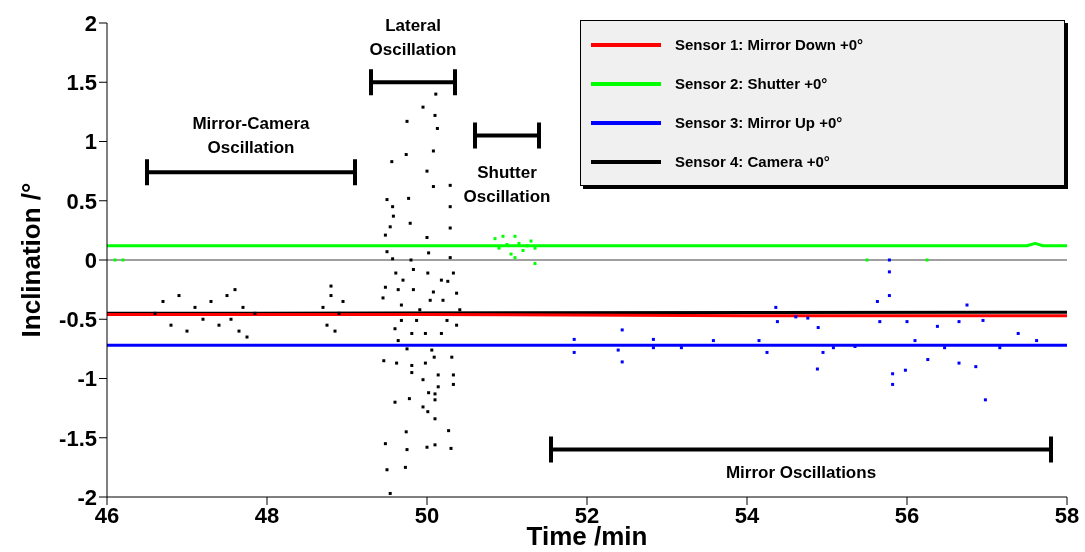  Describe the element at coordinates (1067, 515) in the screenshot. I see `x-tick-label: 58` at that location.